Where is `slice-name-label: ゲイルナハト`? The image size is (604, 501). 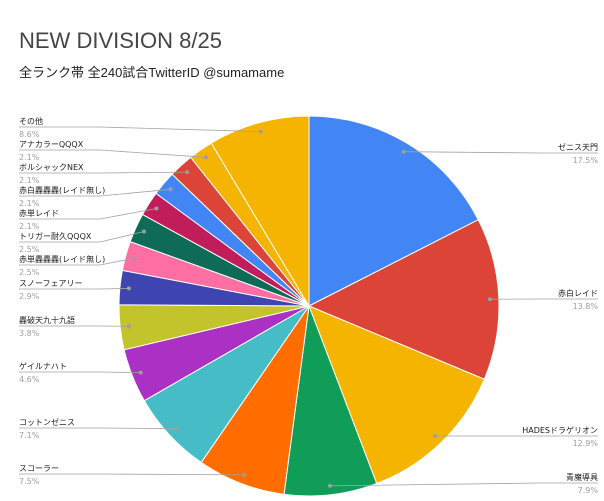 slice-name-label: ゲイルナハト is located at coordinates (43, 366).